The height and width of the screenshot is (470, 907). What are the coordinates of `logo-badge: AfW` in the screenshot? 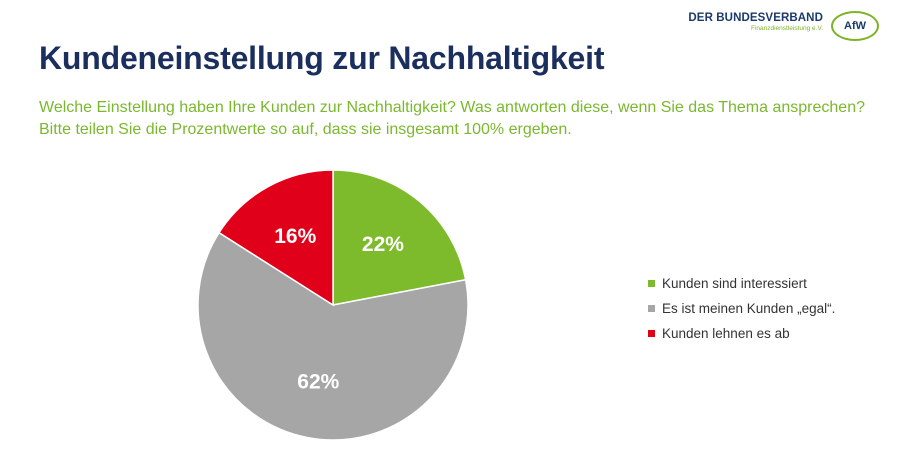 It's located at (855, 26).